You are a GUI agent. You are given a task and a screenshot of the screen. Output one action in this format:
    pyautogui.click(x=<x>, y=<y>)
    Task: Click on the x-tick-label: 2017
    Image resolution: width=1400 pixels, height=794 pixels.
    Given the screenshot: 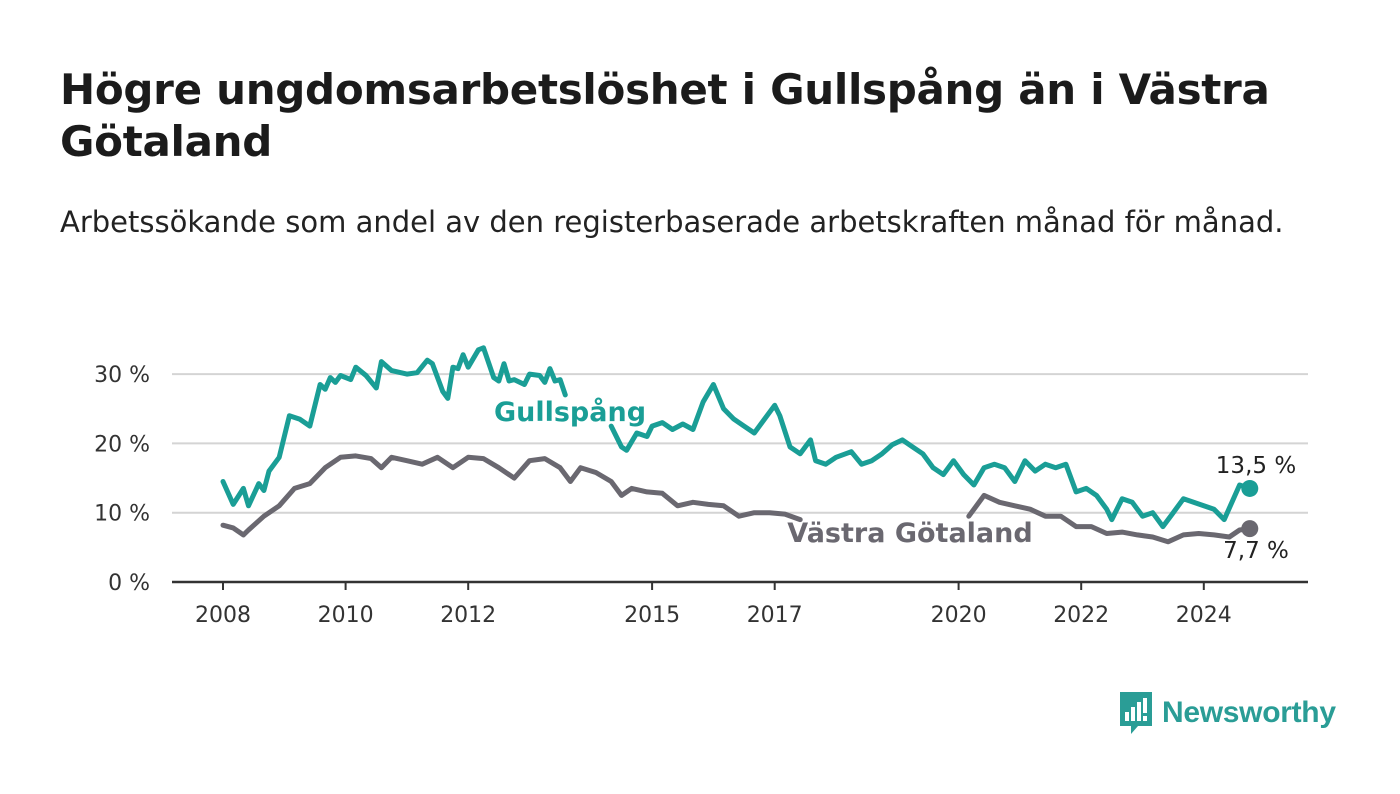 What is the action you would take?
    pyautogui.click(x=775, y=615)
    